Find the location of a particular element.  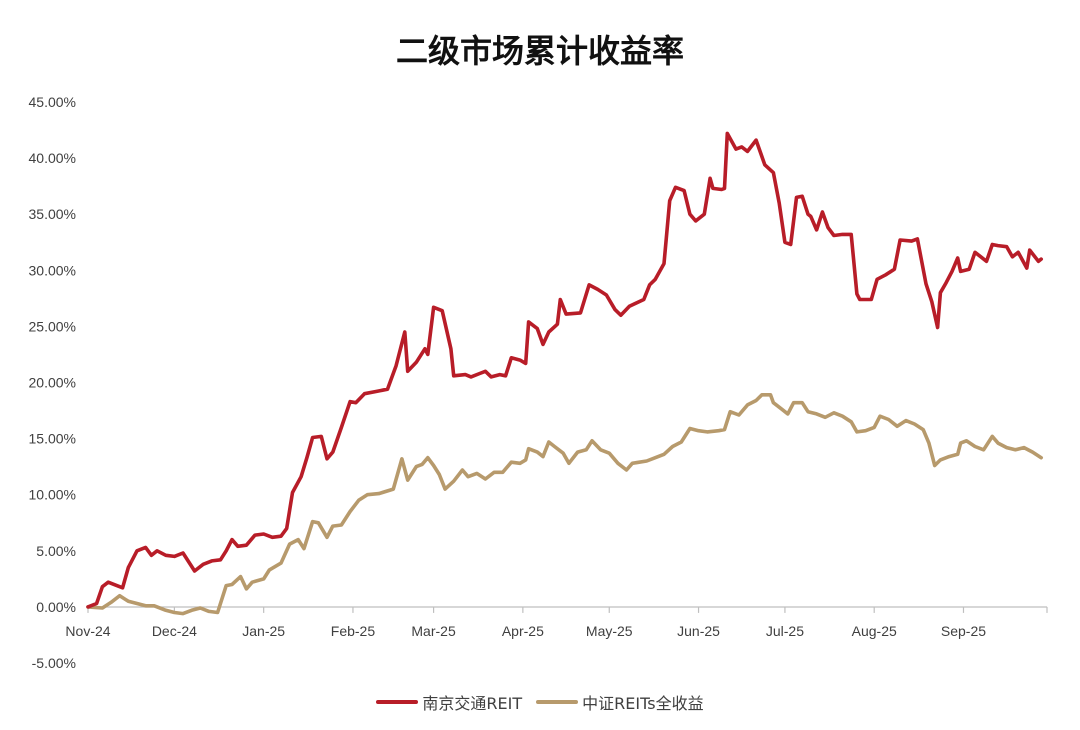

legend-swatch-csi-reits is located at coordinates (557, 702).